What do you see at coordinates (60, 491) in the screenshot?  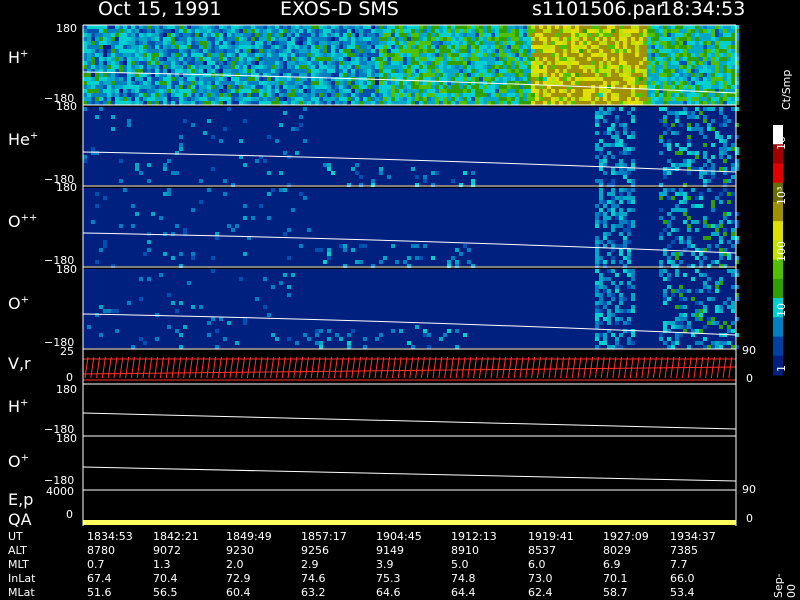 I see `tick-top-7: 4000` at bounding box center [60, 491].